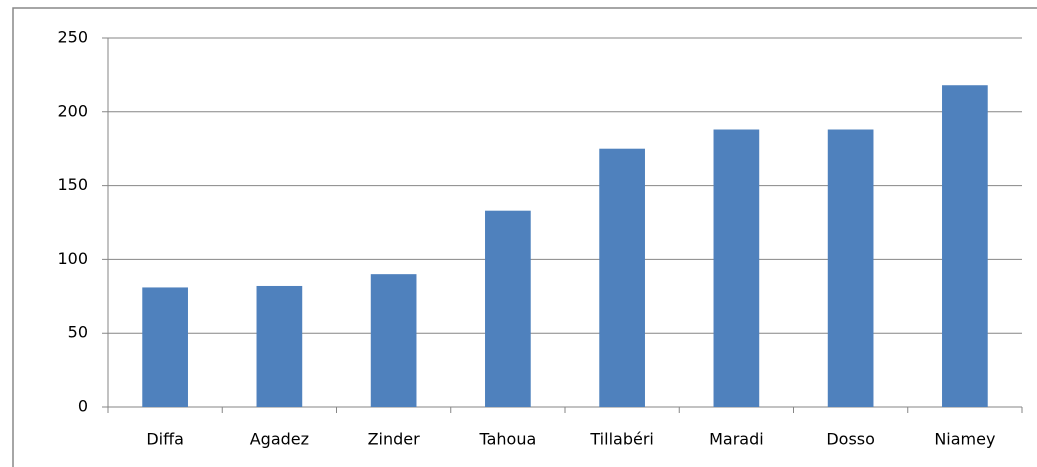 The height and width of the screenshot is (467, 1037). I want to click on x-tick-label: Maradi, so click(736, 439).